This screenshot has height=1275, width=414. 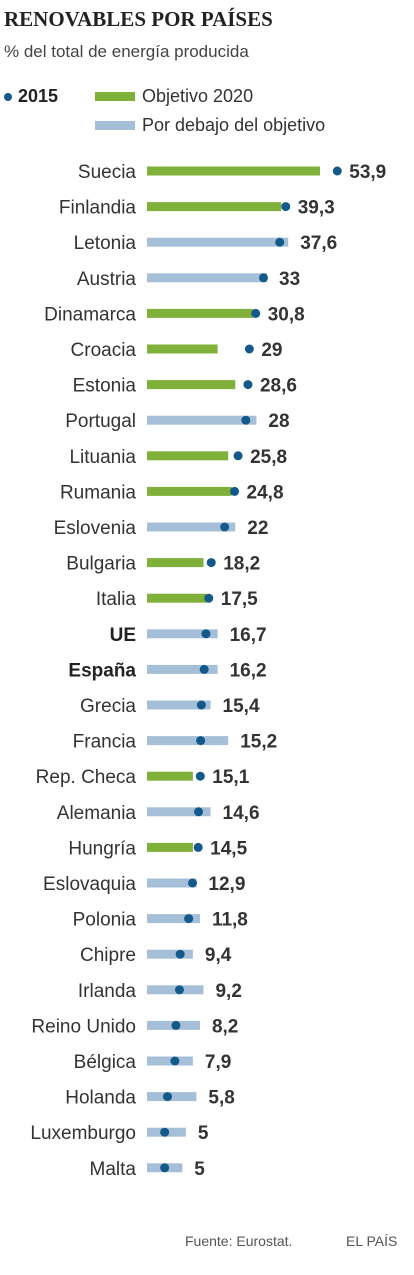 I want to click on value-label-luxemburgo: 5, so click(x=203, y=1133).